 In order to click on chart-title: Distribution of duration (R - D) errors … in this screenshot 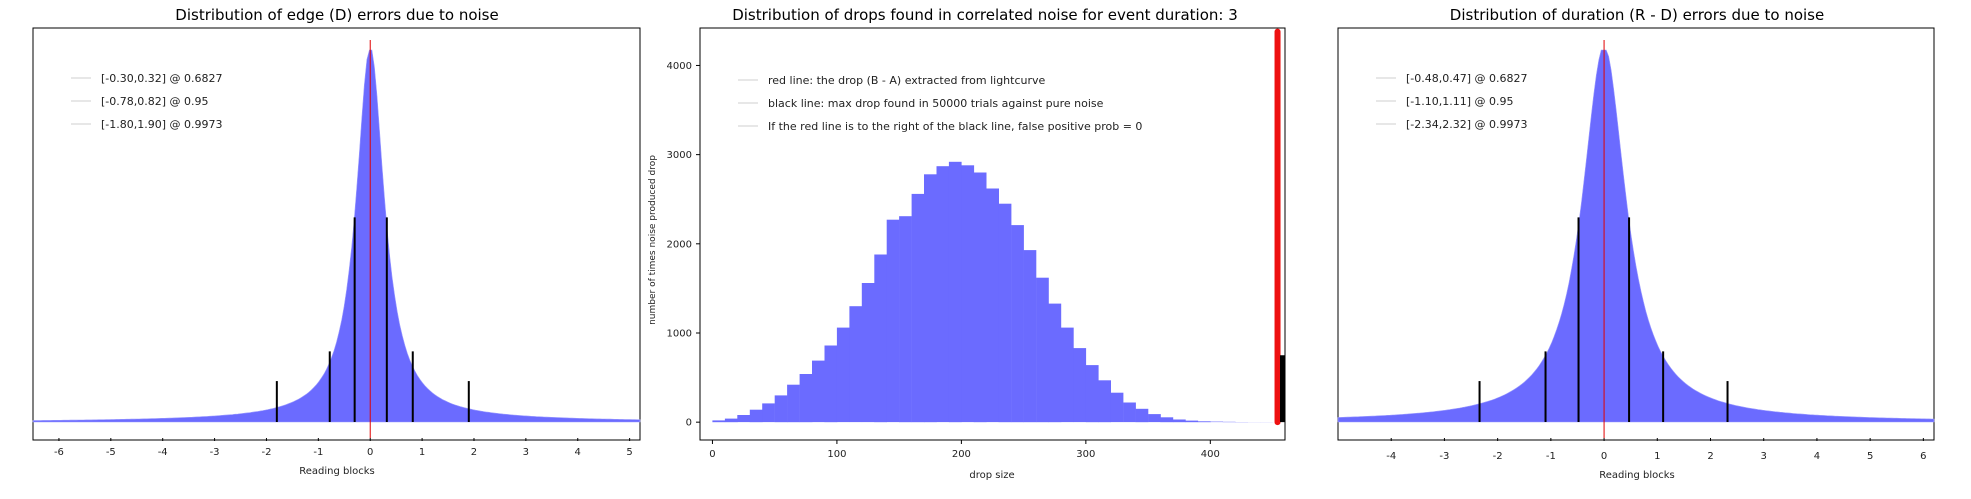, I will do `click(1637, 15)`.